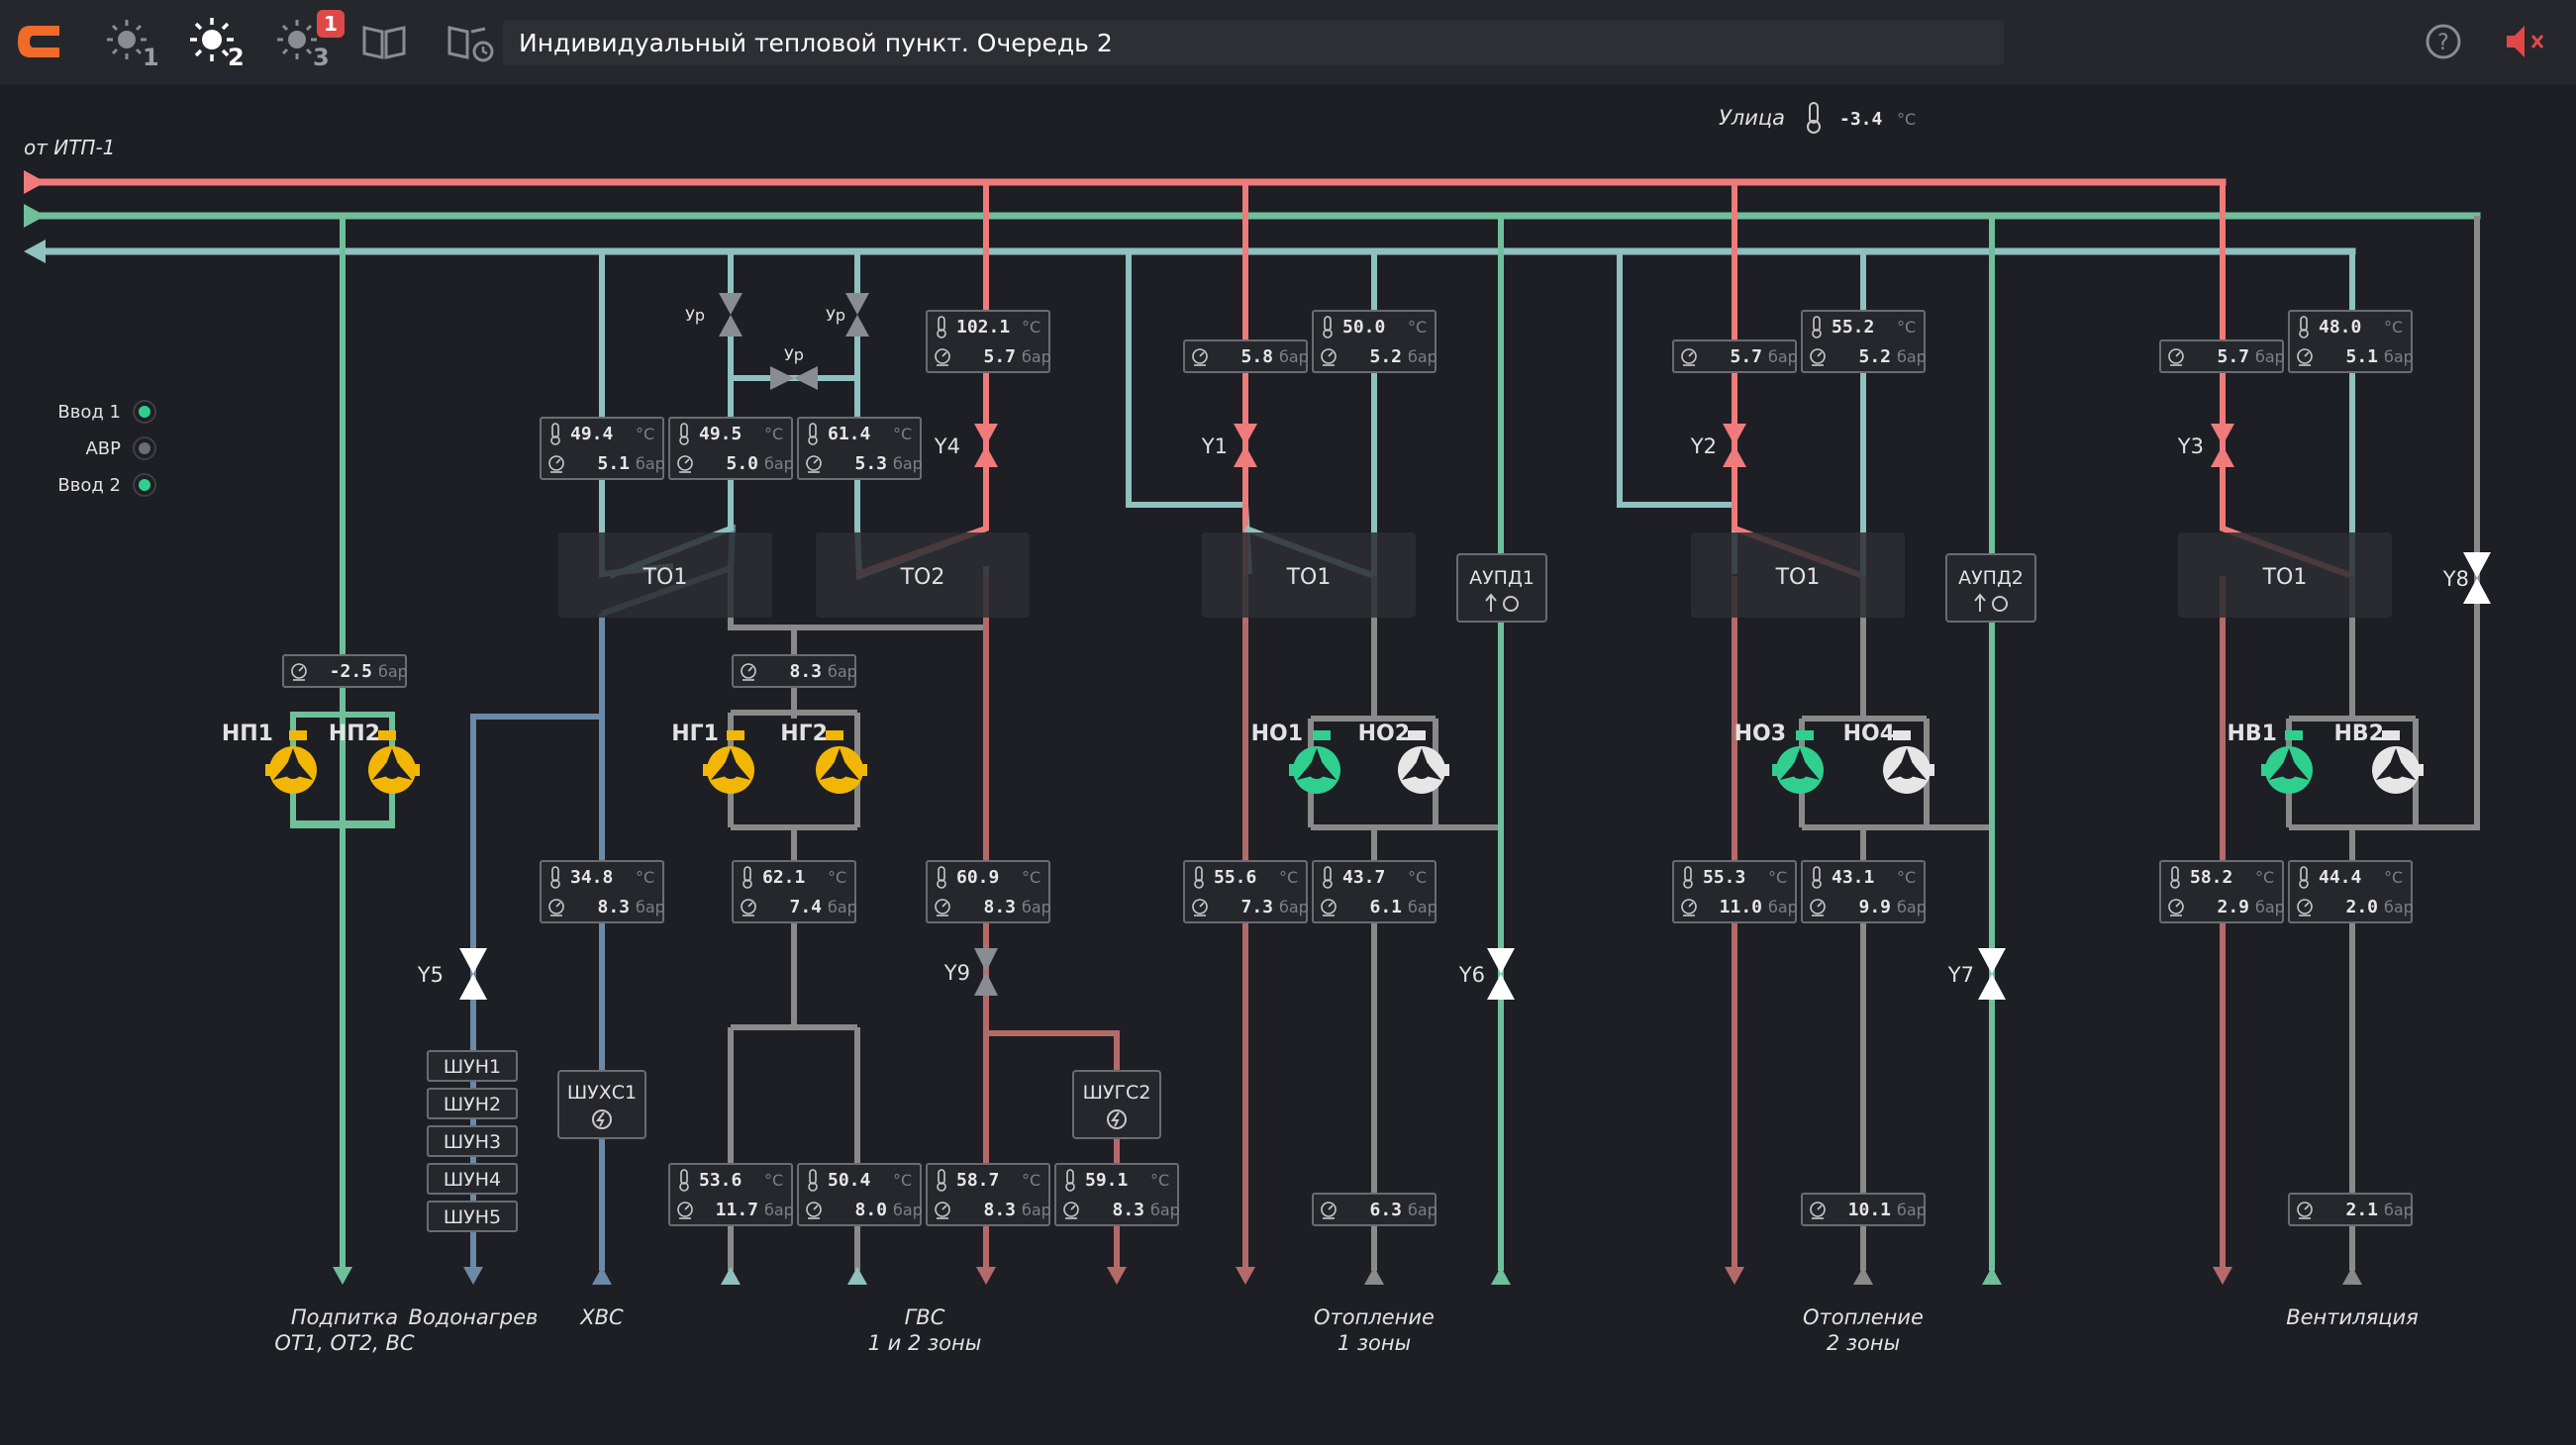  Describe the element at coordinates (1798, 575) in the screenshot. I see `to1-heating2-box` at that location.